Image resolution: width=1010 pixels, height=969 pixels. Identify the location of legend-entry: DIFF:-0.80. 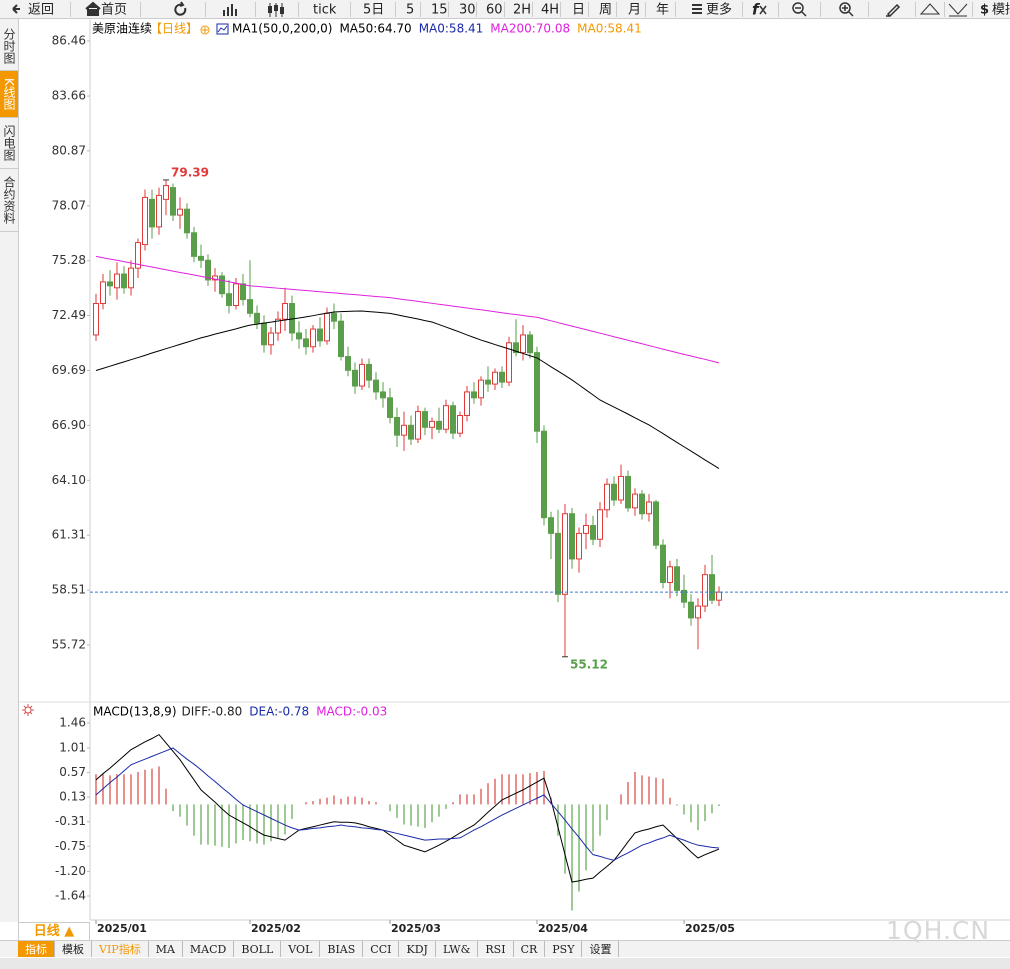
(212, 712).